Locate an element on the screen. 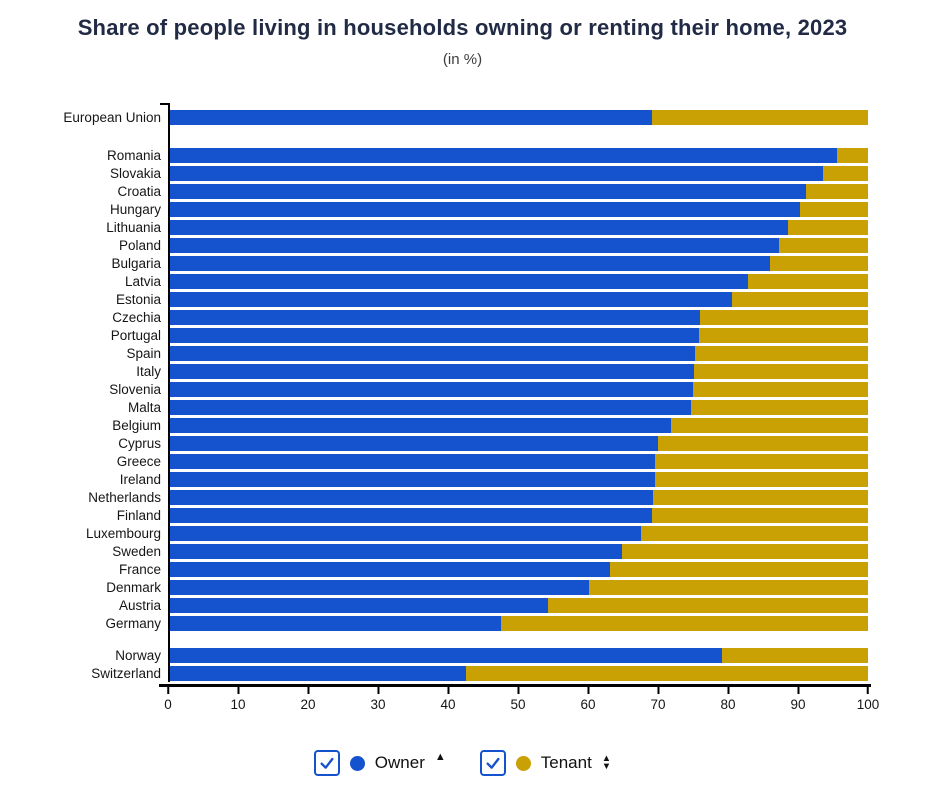 Image resolution: width=925 pixels, height=800 pixels. bar-row: Sweden is located at coordinates (462, 551).